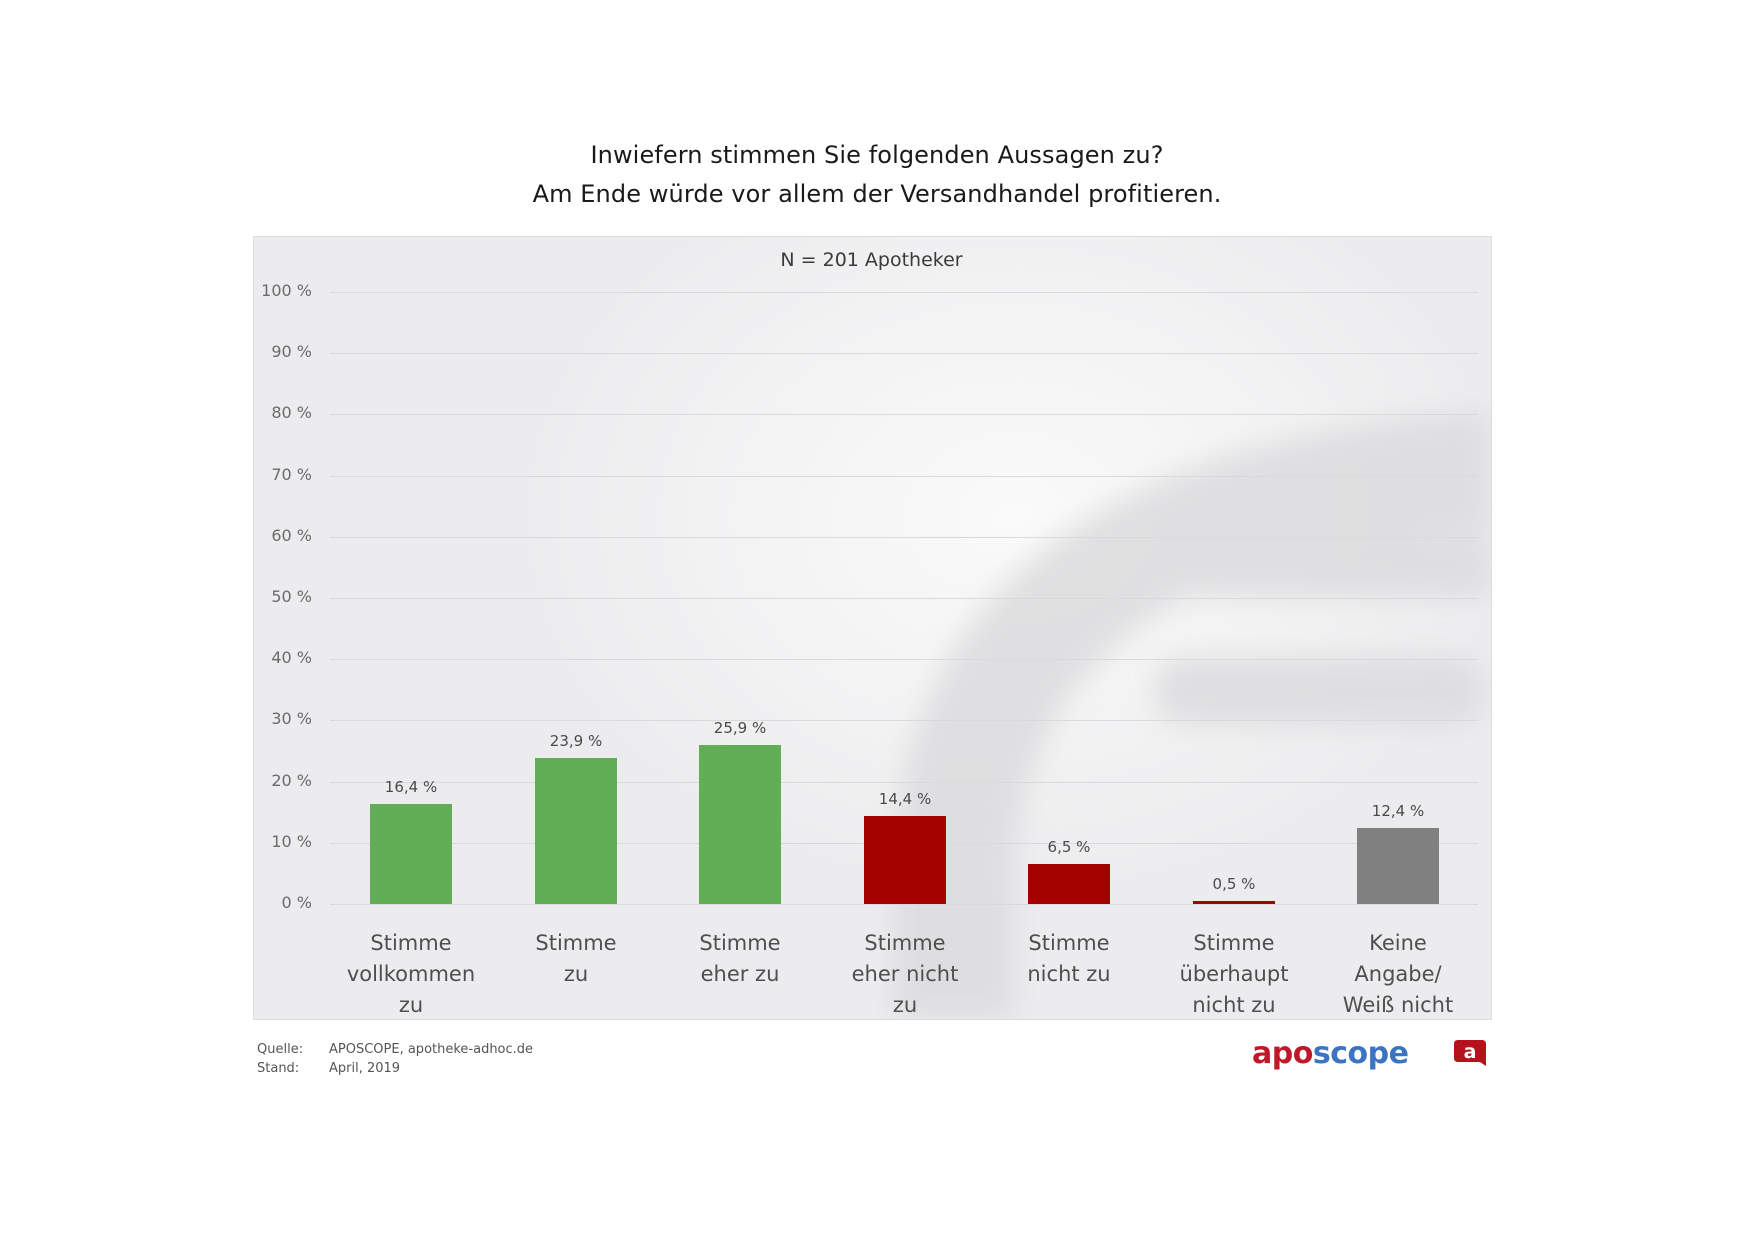  I want to click on aposcope-logo: aposcope, so click(1330, 1053).